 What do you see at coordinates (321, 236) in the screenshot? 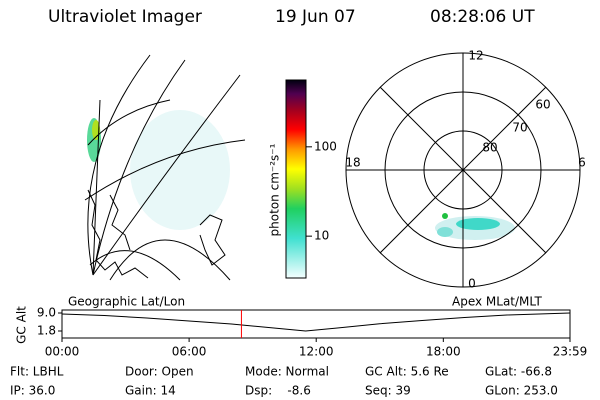
I see `colorbar-tick-label: 10` at bounding box center [321, 236].